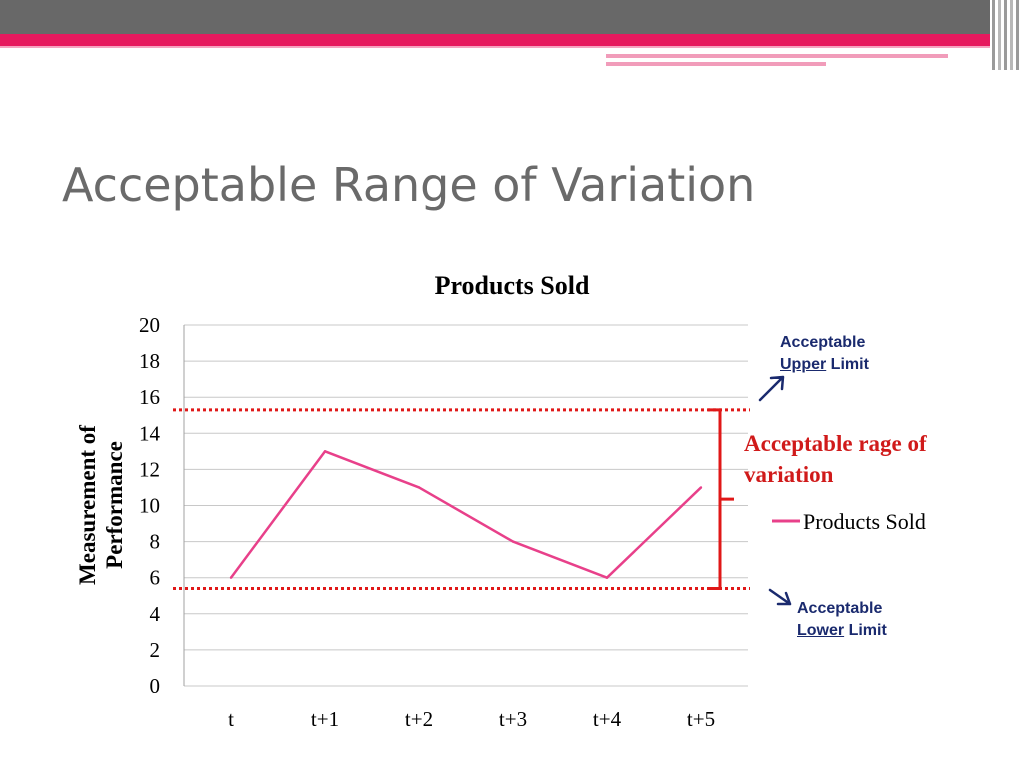 The image size is (1024, 768). I want to click on lower-limit-line2: Lower Limit, so click(842, 631).